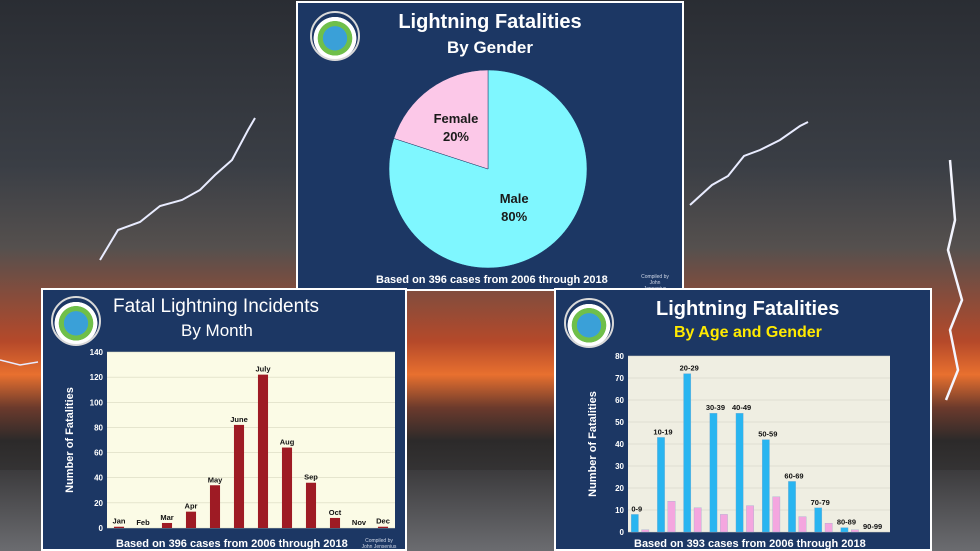  I want to click on age-ytick-label: 10, so click(619, 510).